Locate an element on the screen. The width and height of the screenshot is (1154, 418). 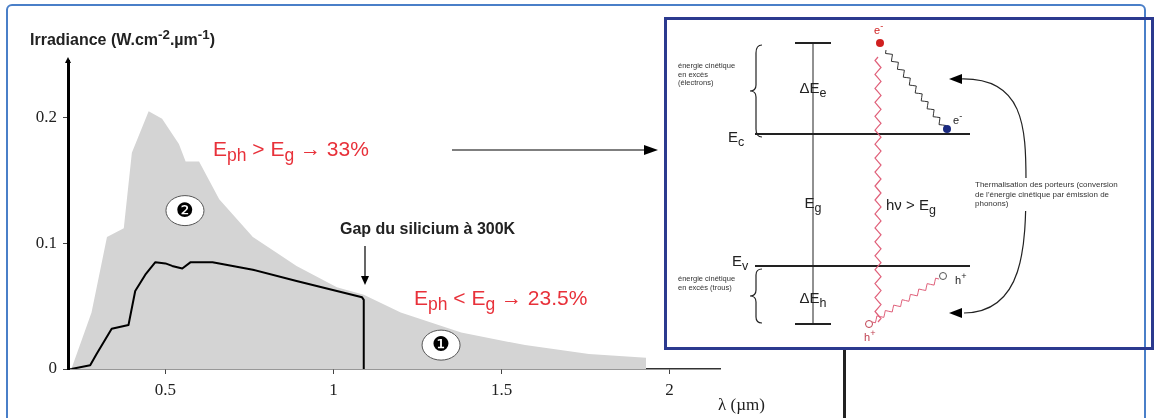
y-axis-title: Irradiance (W.cm$^{-2}$.µm$^{-1}$) is located at coordinates (122, 38).